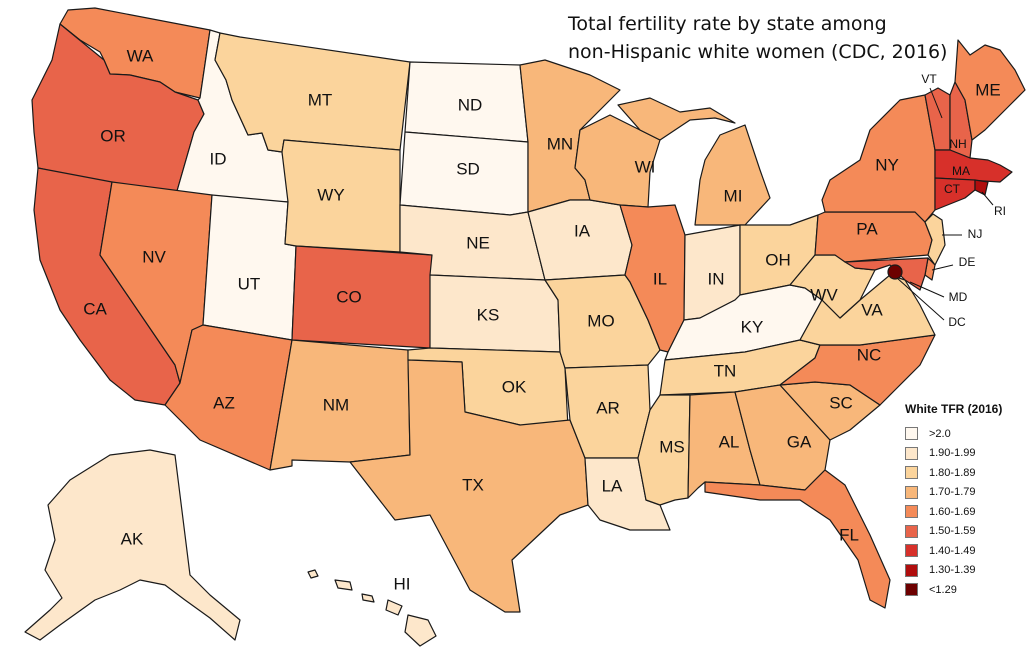 The height and width of the screenshot is (653, 1033). What do you see at coordinates (955, 194) in the screenshot?
I see `state-ct` at bounding box center [955, 194].